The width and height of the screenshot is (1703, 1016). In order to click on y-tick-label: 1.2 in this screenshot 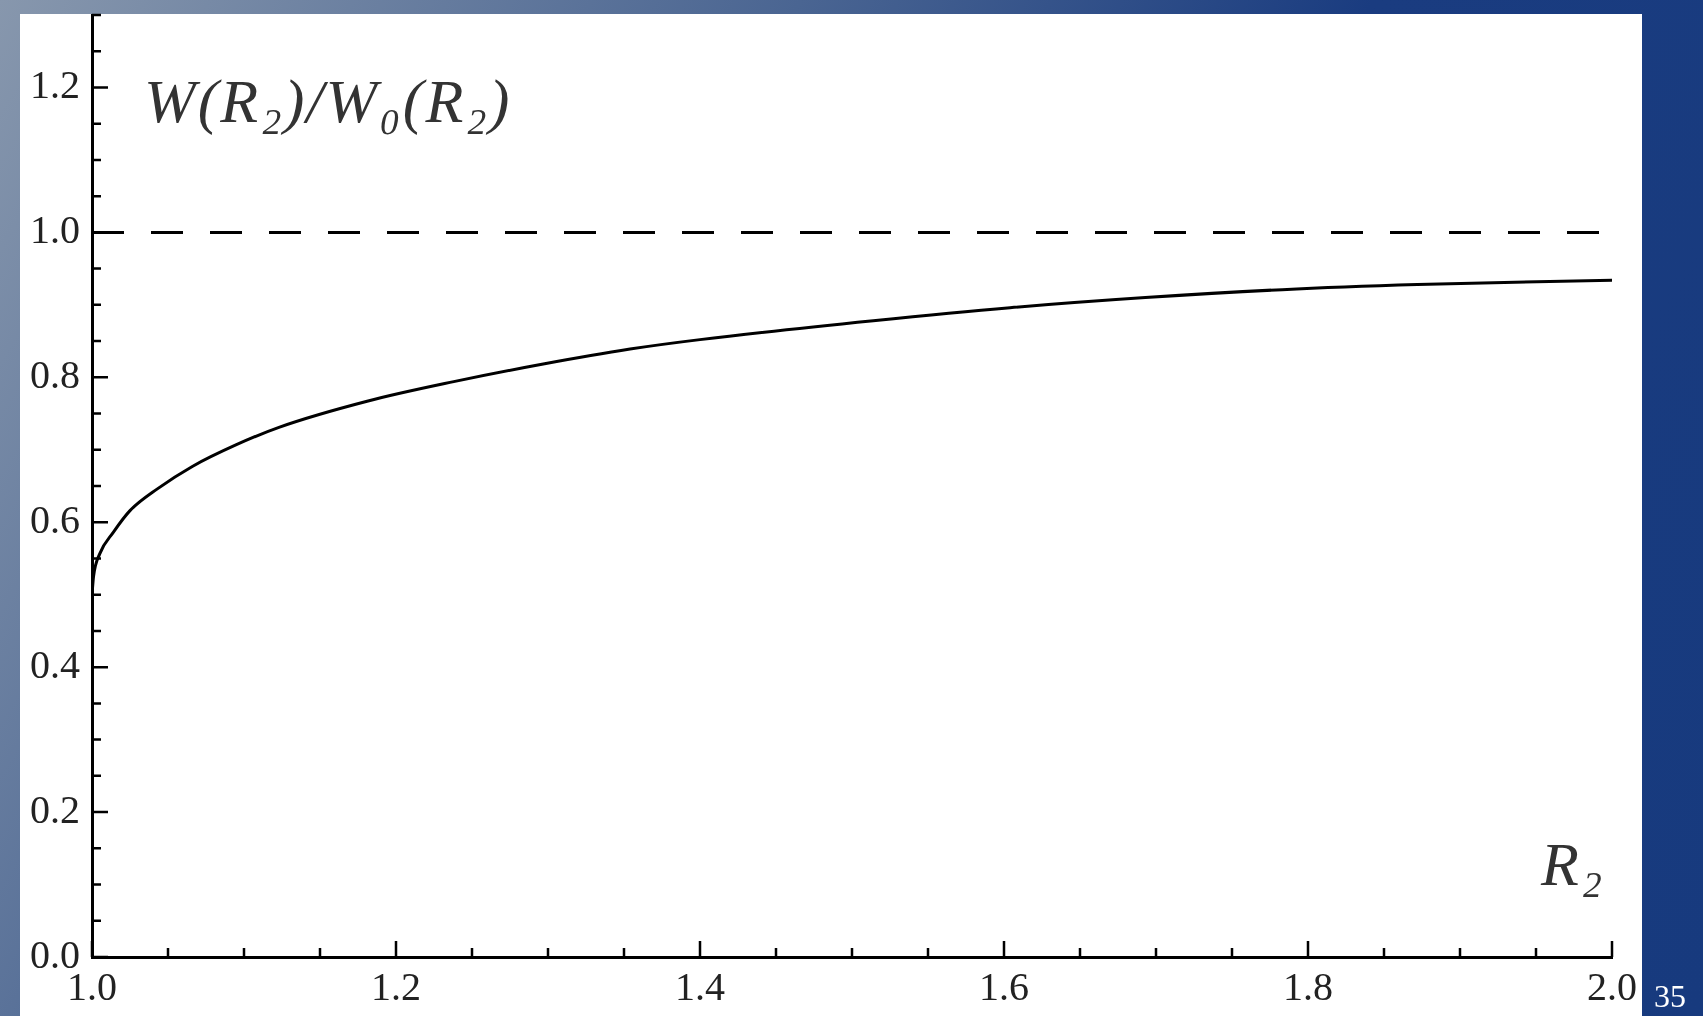, I will do `click(55, 84)`.